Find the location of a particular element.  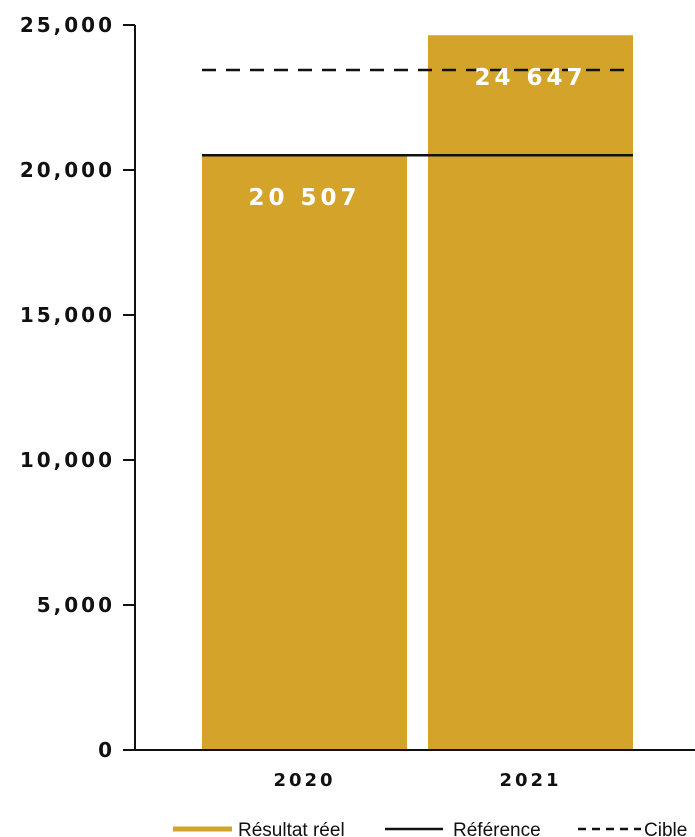

y-tick-label: 20,000 is located at coordinates (67, 170).